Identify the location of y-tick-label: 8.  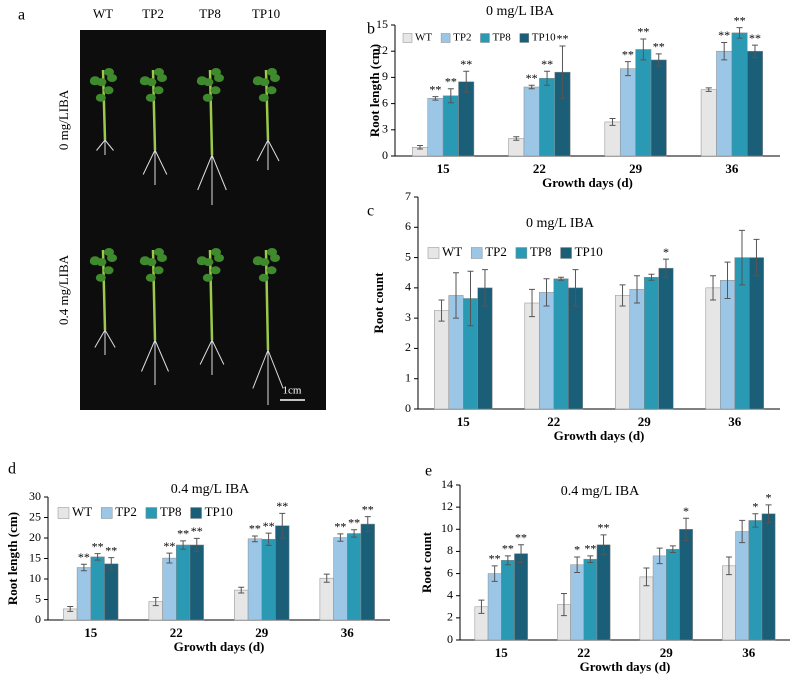
(450, 550).